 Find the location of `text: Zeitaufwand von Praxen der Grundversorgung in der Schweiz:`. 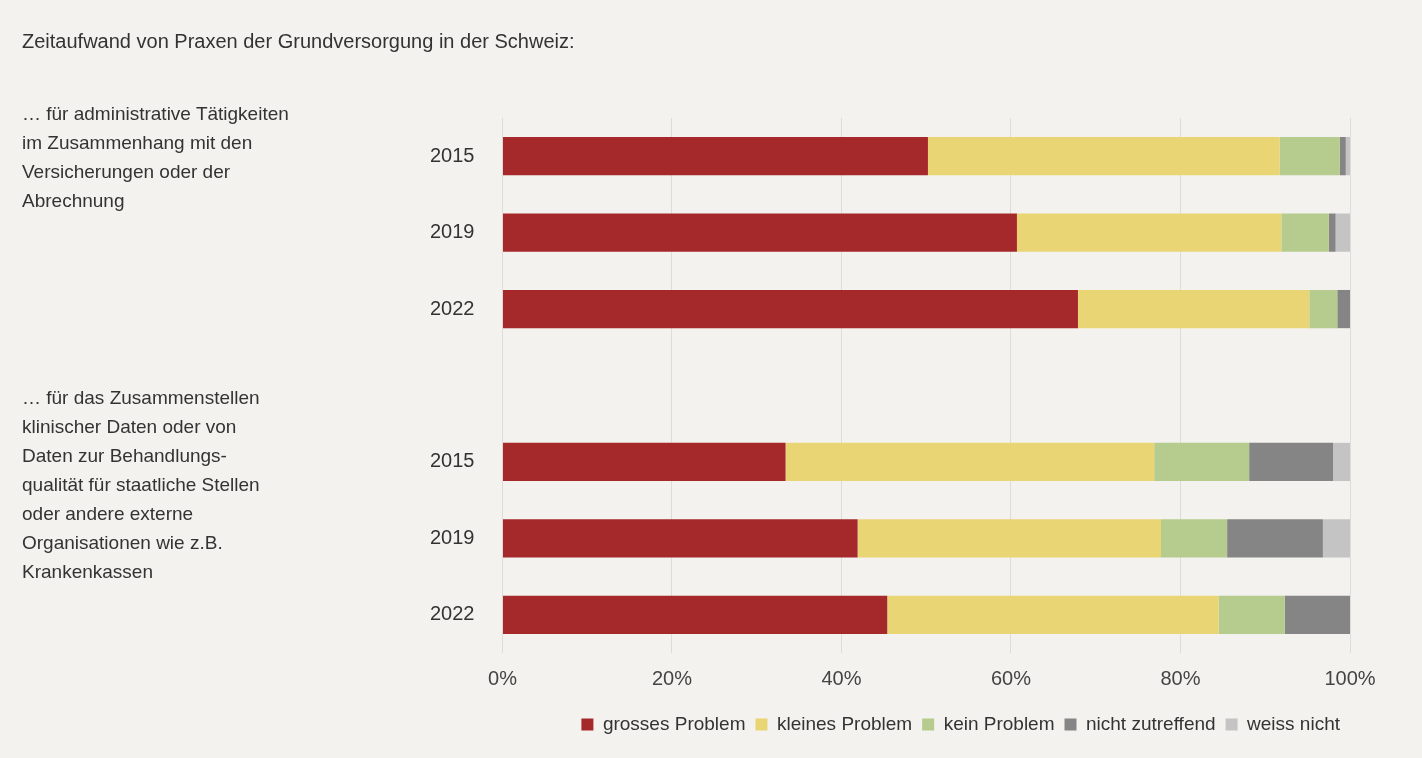

text: Zeitaufwand von Praxen der Grundversorgung in der Schweiz: is located at coordinates (298, 41).